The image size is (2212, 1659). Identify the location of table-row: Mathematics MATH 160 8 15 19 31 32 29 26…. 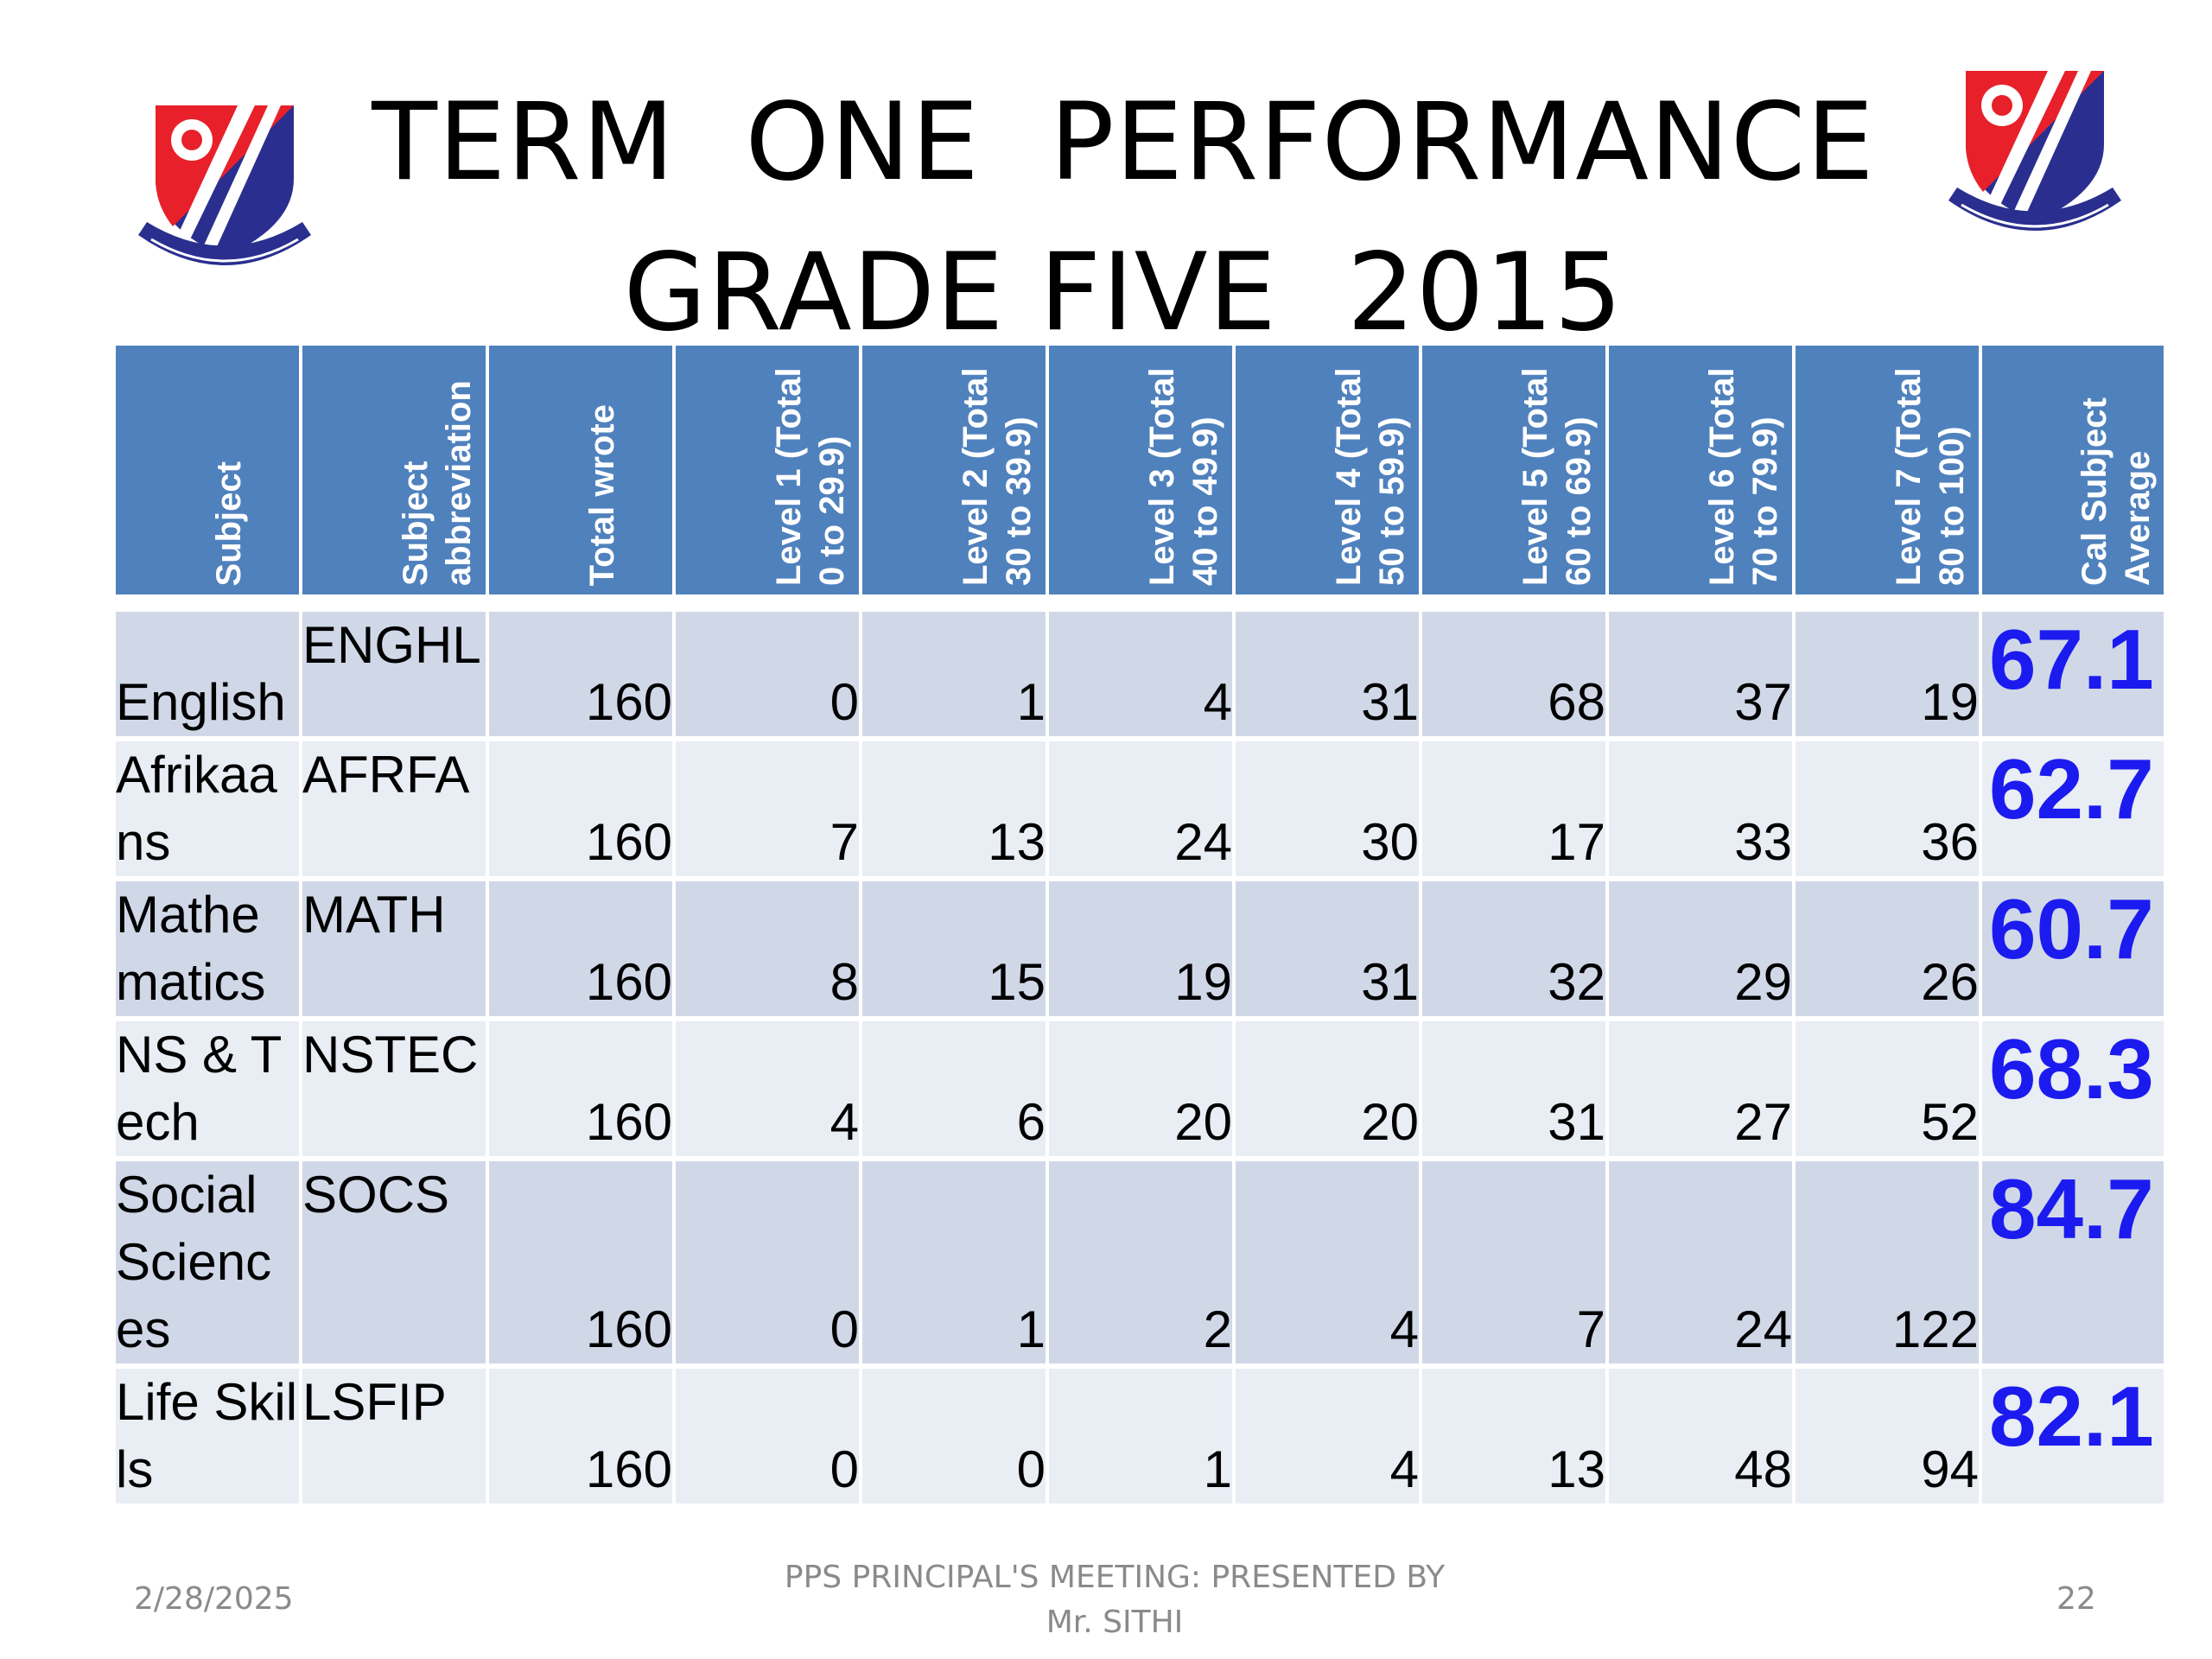
(1140, 951).